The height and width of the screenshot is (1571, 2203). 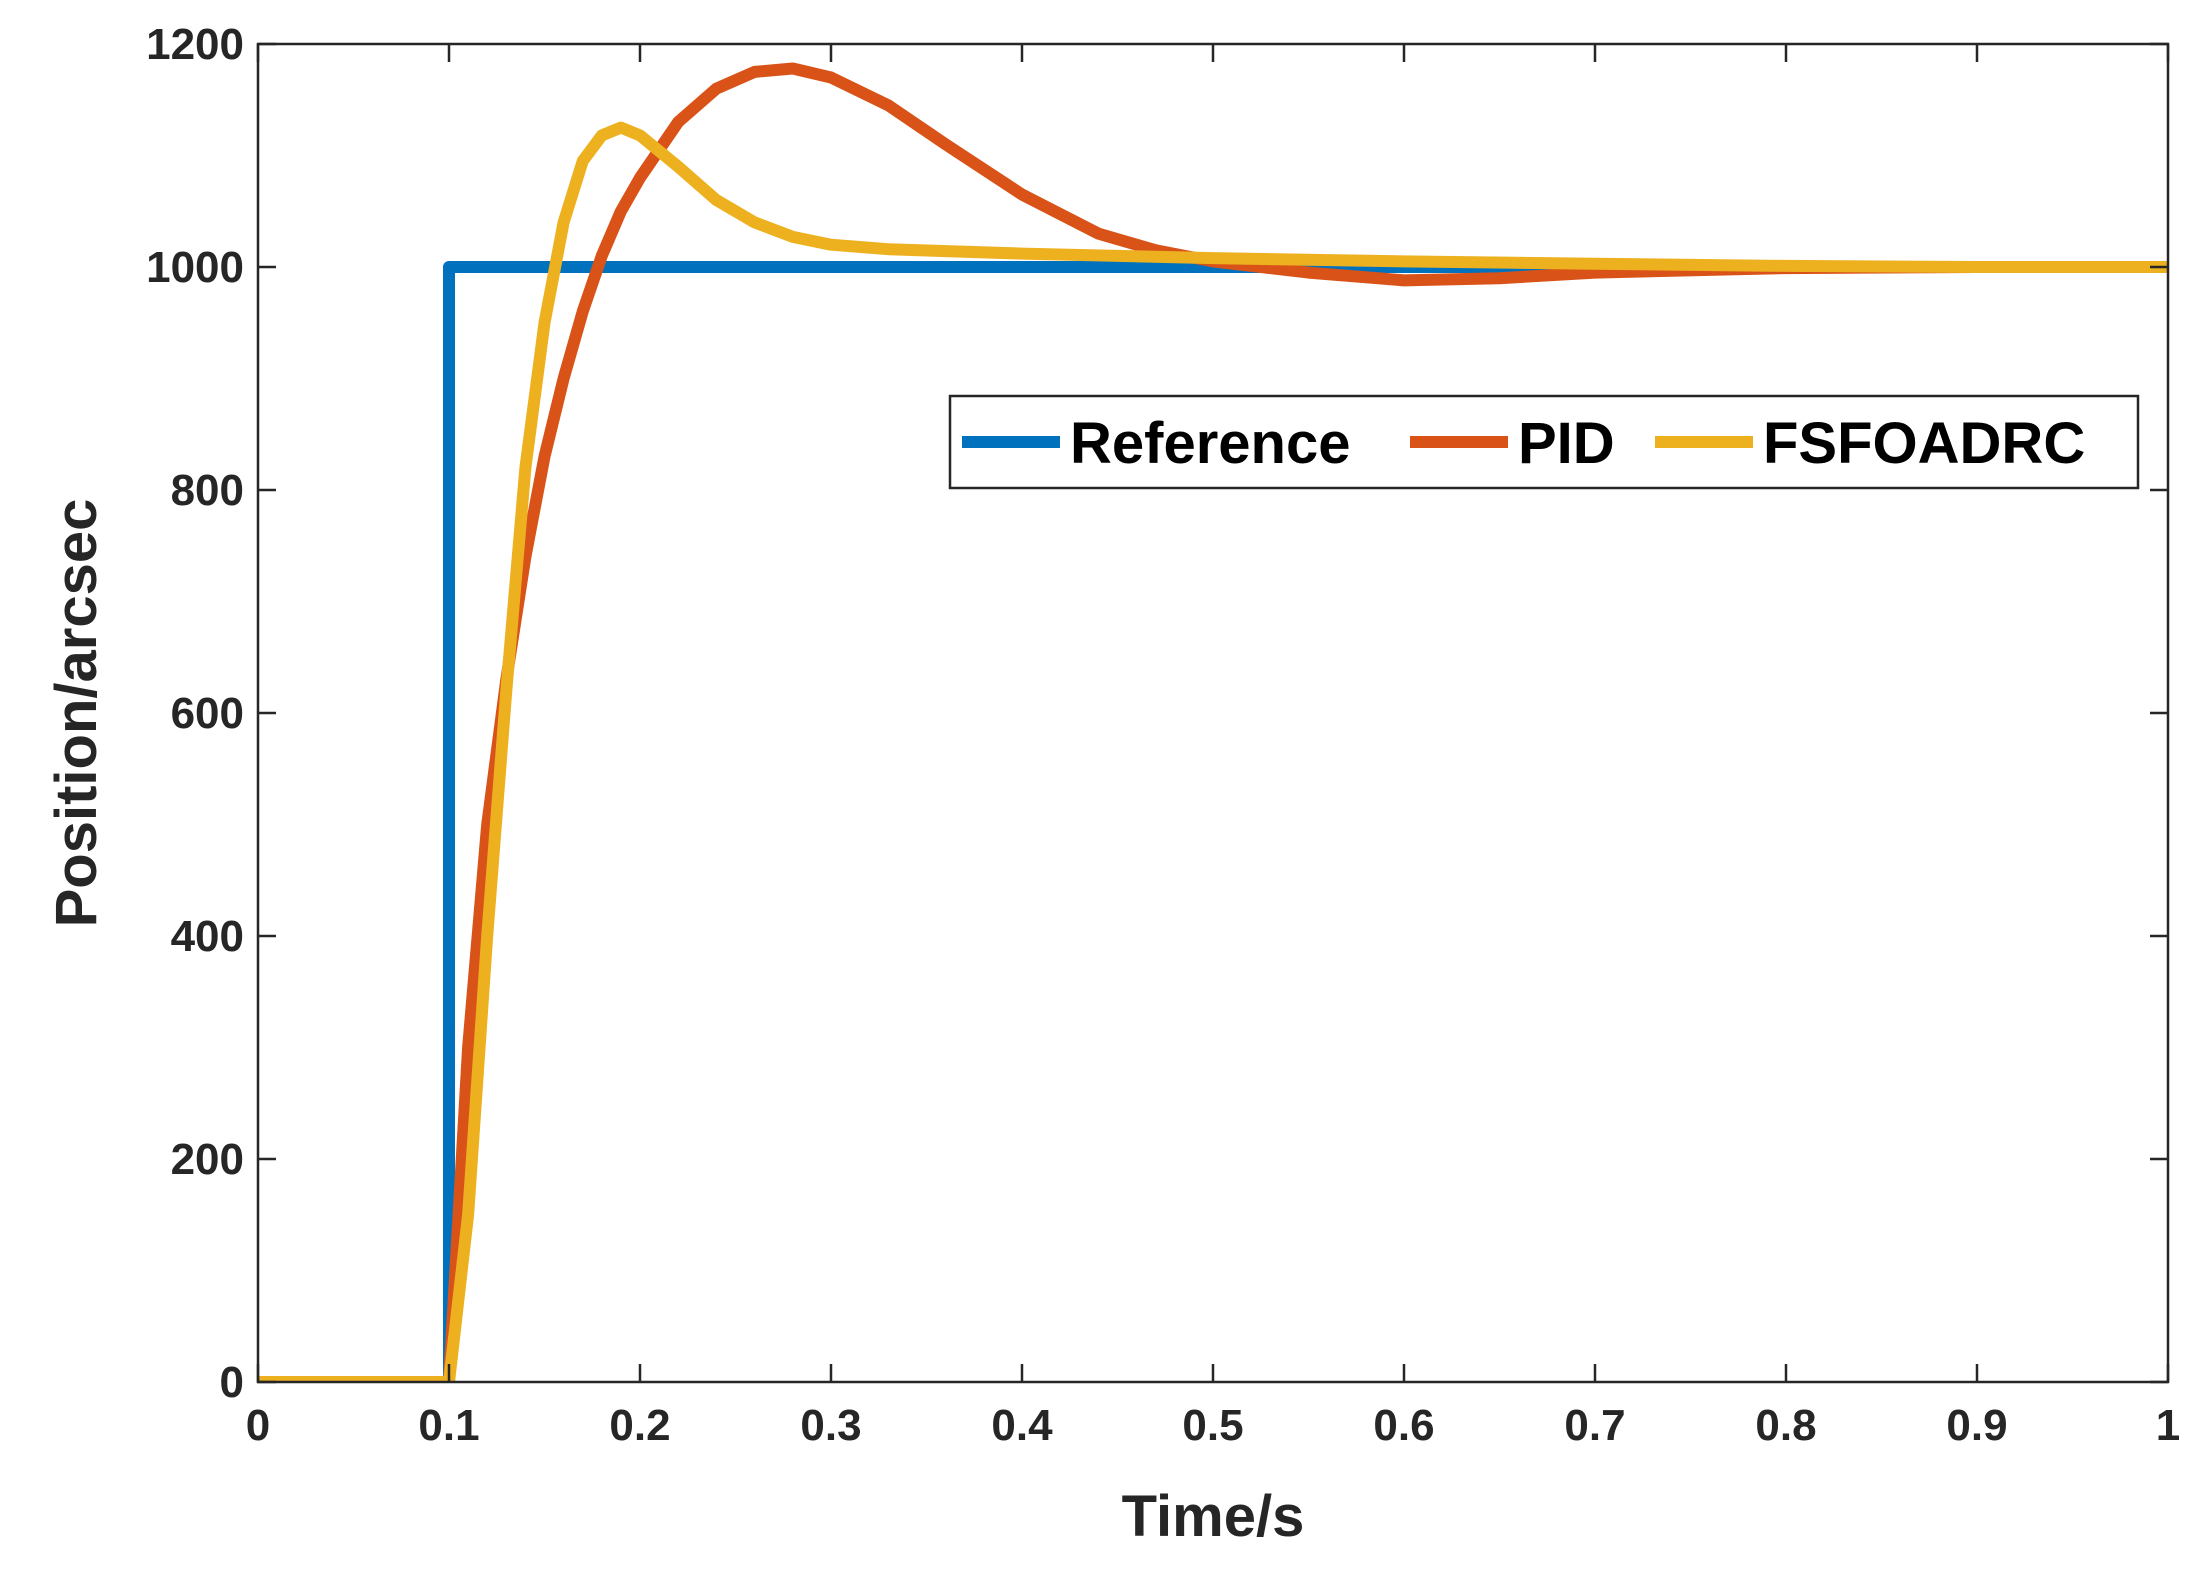 What do you see at coordinates (207, 713) in the screenshot?
I see `y-tick-label: 600` at bounding box center [207, 713].